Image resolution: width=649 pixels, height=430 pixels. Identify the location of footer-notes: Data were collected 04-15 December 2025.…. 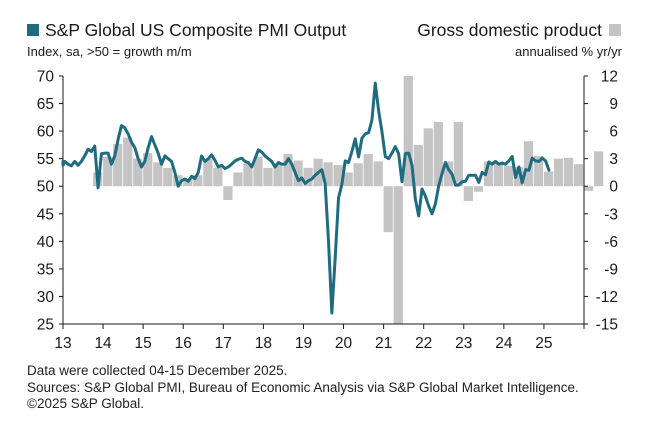
(303, 388).